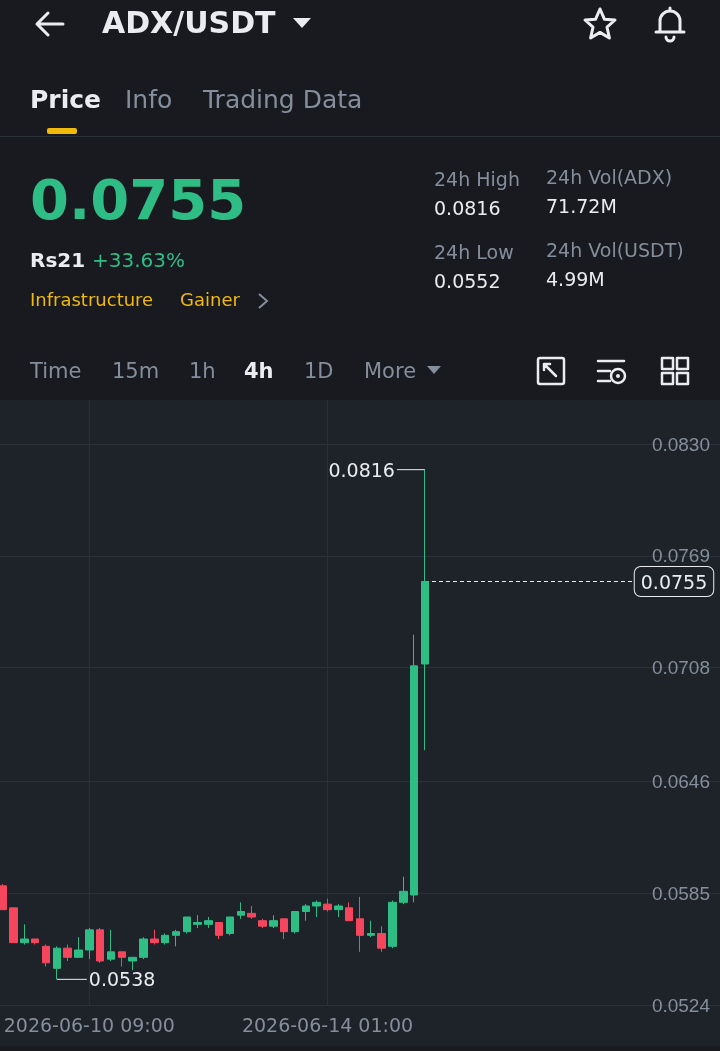 This screenshot has height=1051, width=720. What do you see at coordinates (58, 260) in the screenshot?
I see `text: Rs21` at bounding box center [58, 260].